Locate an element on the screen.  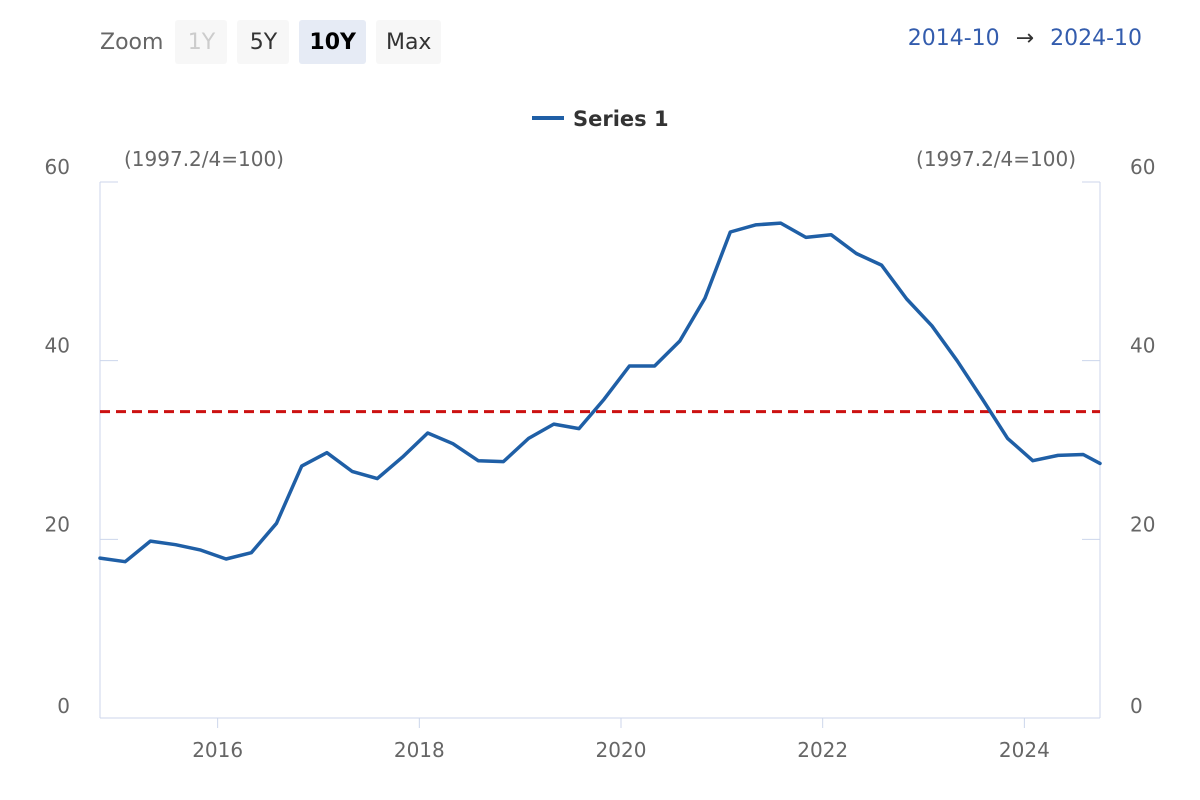
zoom-bar: Zoom 1Y 5Y 10Y Max is located at coordinates (271, 42).